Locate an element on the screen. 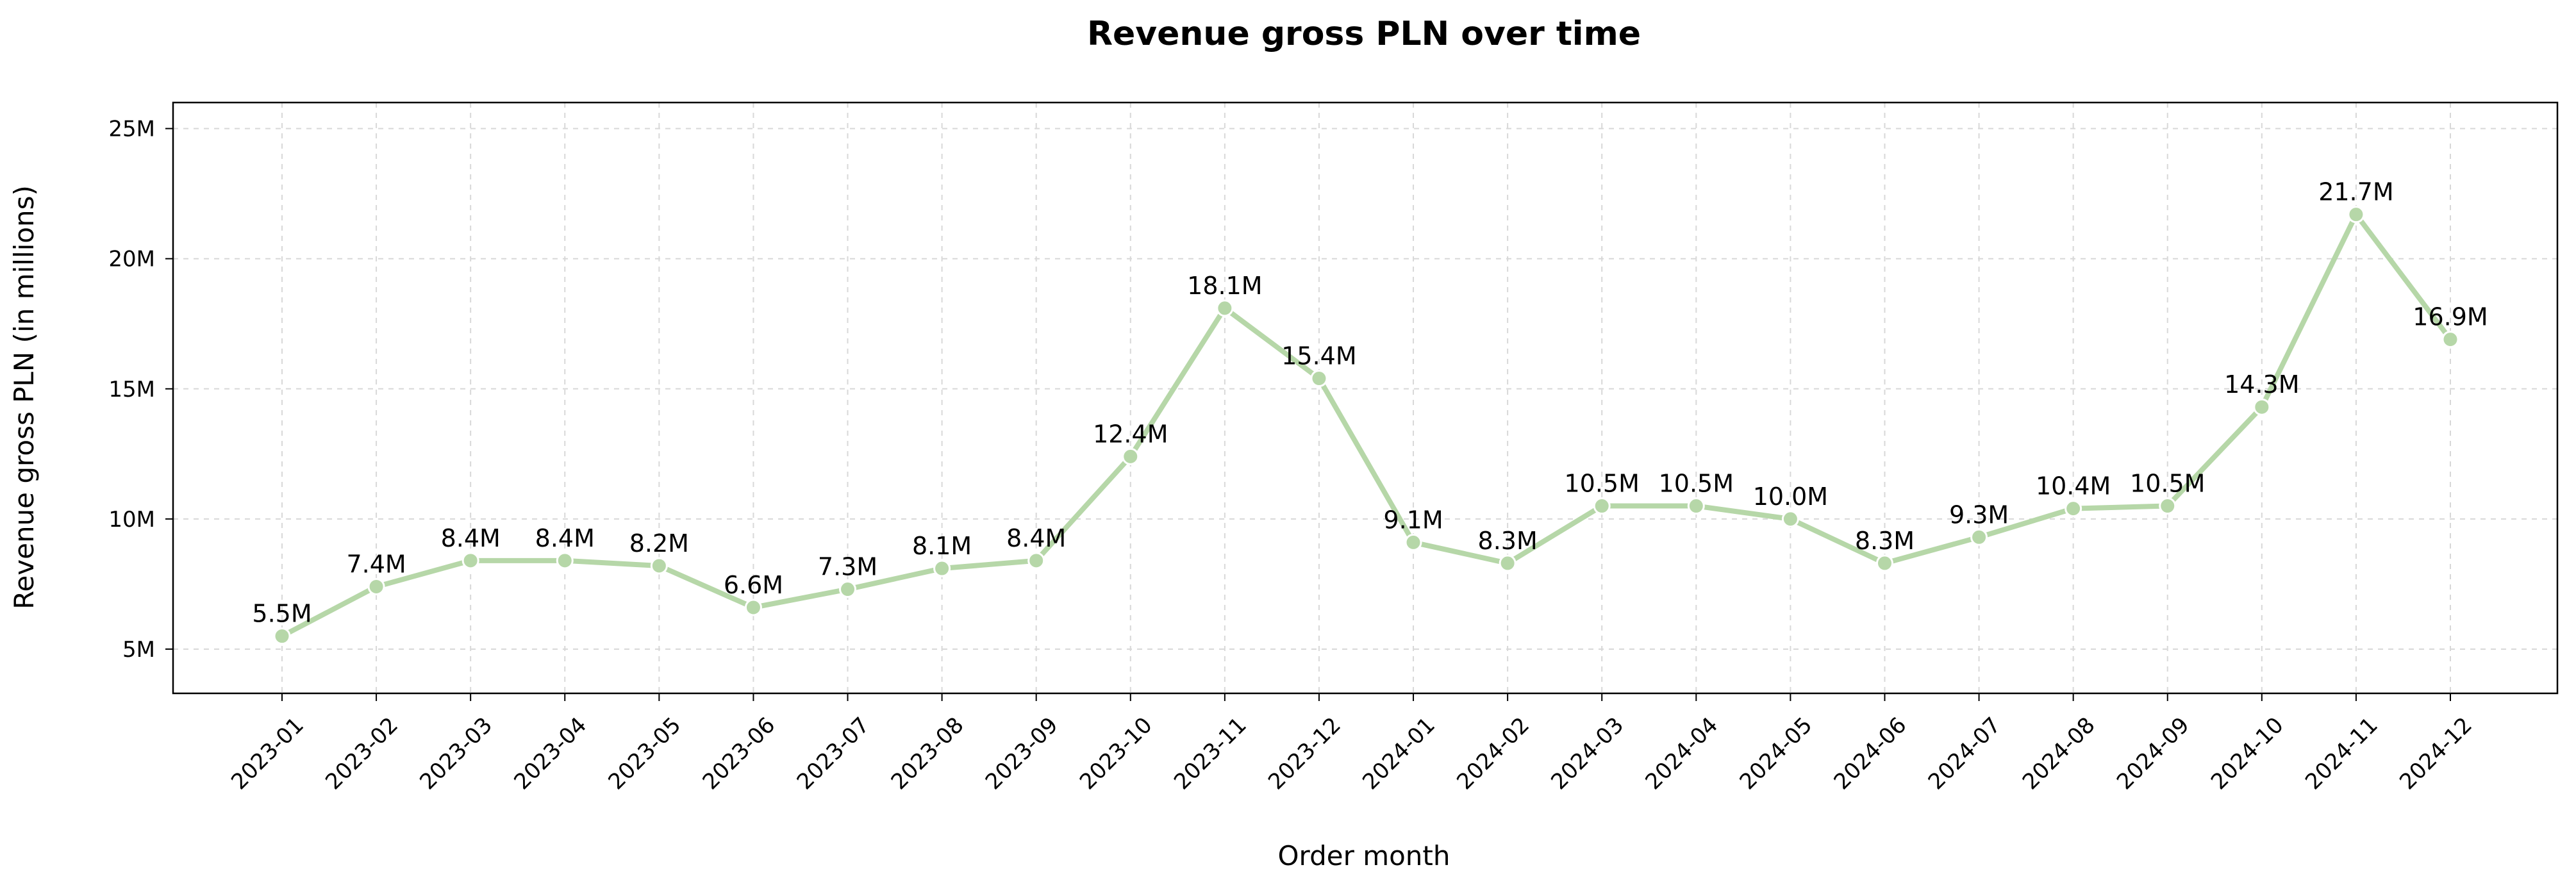  data-label: 7.4M is located at coordinates (376, 564).